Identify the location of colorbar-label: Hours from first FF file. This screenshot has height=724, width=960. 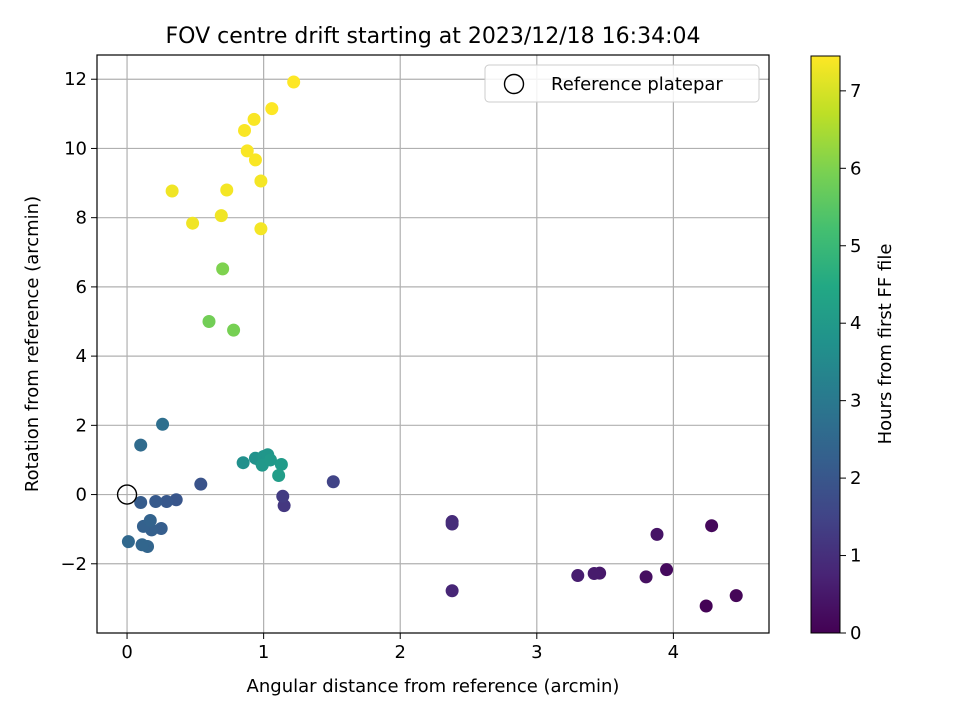
(885, 344).